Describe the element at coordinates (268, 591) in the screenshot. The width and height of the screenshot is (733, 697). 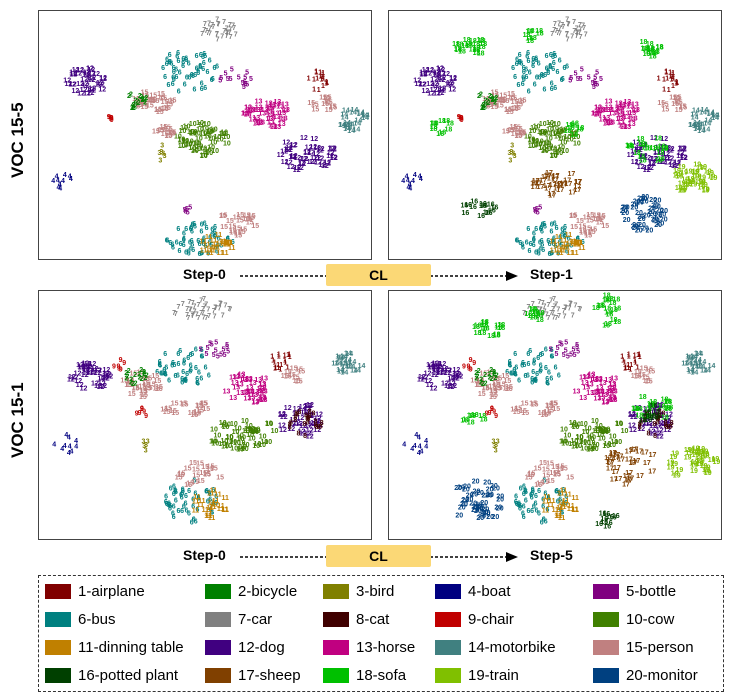
I see `legend-label: 2-bicycle` at that location.